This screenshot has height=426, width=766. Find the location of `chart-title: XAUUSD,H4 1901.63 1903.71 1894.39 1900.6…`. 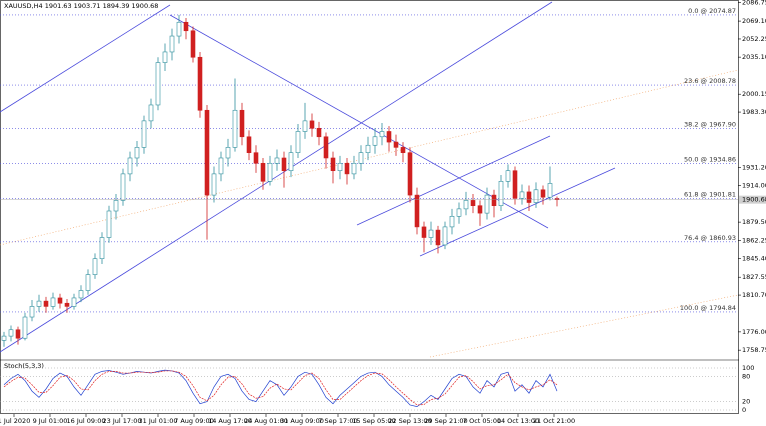

chart-title: XAUUSD,H4 1901.63 1903.71 1894.39 1900.6… is located at coordinates (81, 6).